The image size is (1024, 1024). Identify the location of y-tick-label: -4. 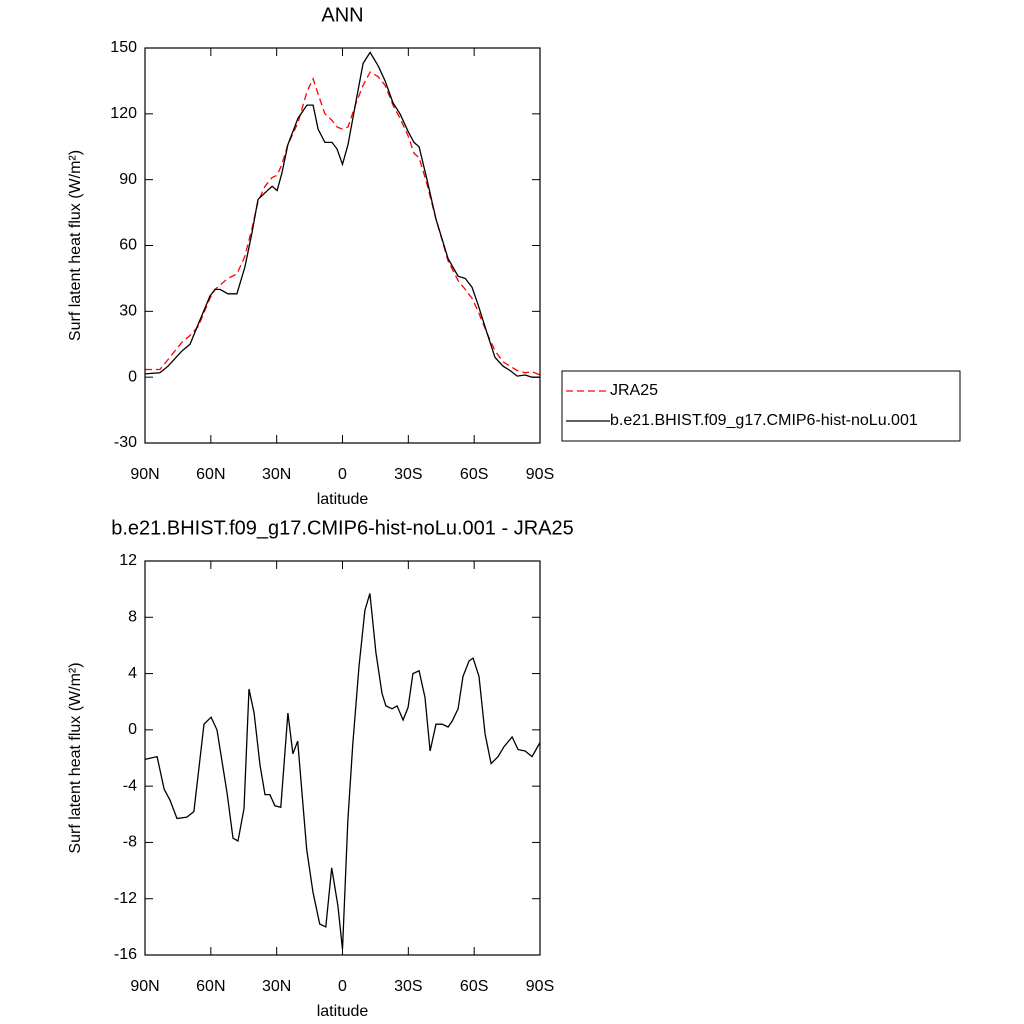
(130, 785).